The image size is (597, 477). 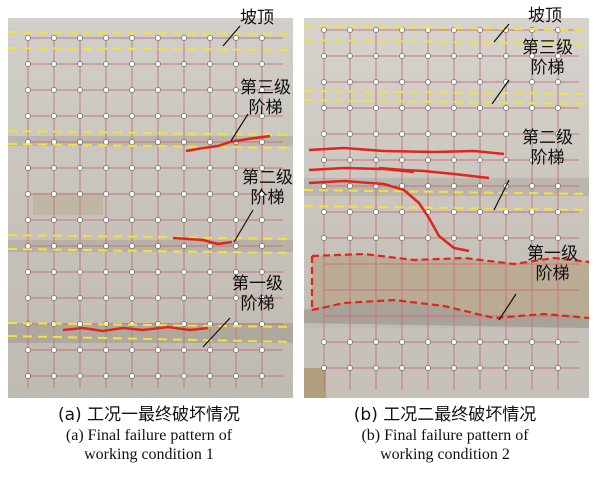 What do you see at coordinates (547, 158) in the screenshot?
I see `label-second-step-b-line2: 阶梯` at bounding box center [547, 158].